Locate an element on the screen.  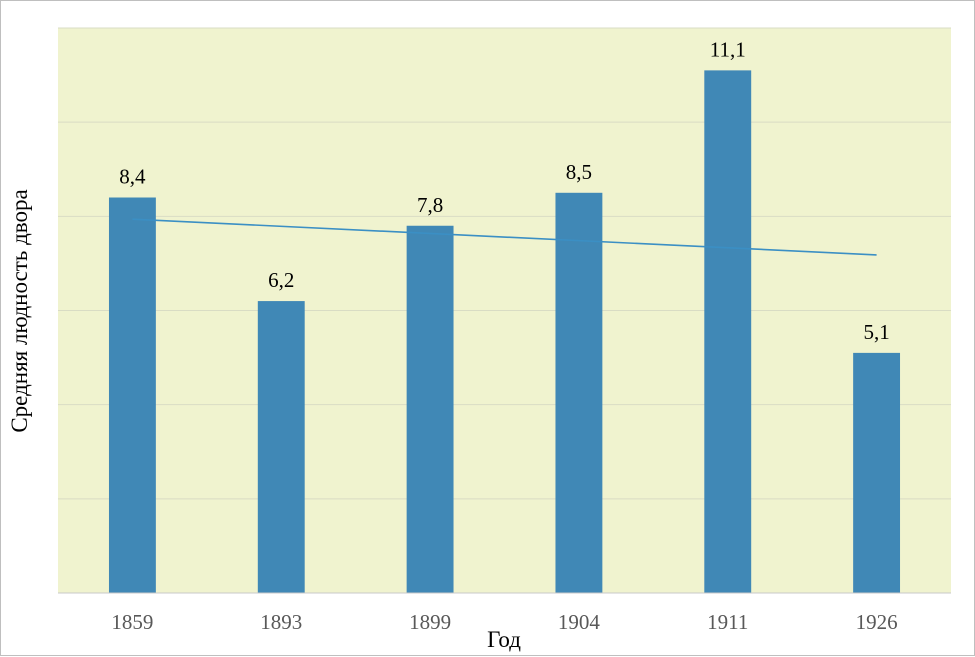
data-label: 8,5 is located at coordinates (579, 172).